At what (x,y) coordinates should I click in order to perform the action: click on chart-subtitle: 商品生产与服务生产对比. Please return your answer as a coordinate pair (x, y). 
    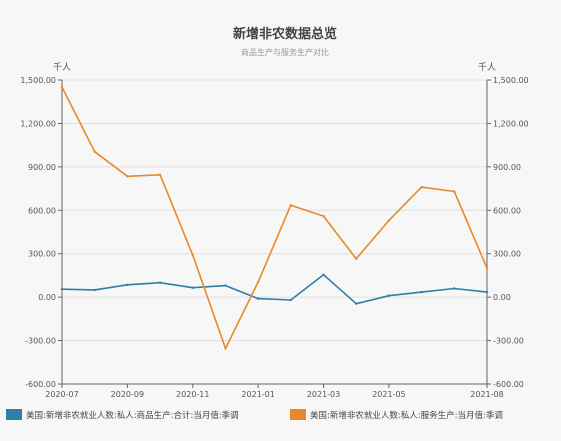
    Looking at the image, I should click on (285, 52).